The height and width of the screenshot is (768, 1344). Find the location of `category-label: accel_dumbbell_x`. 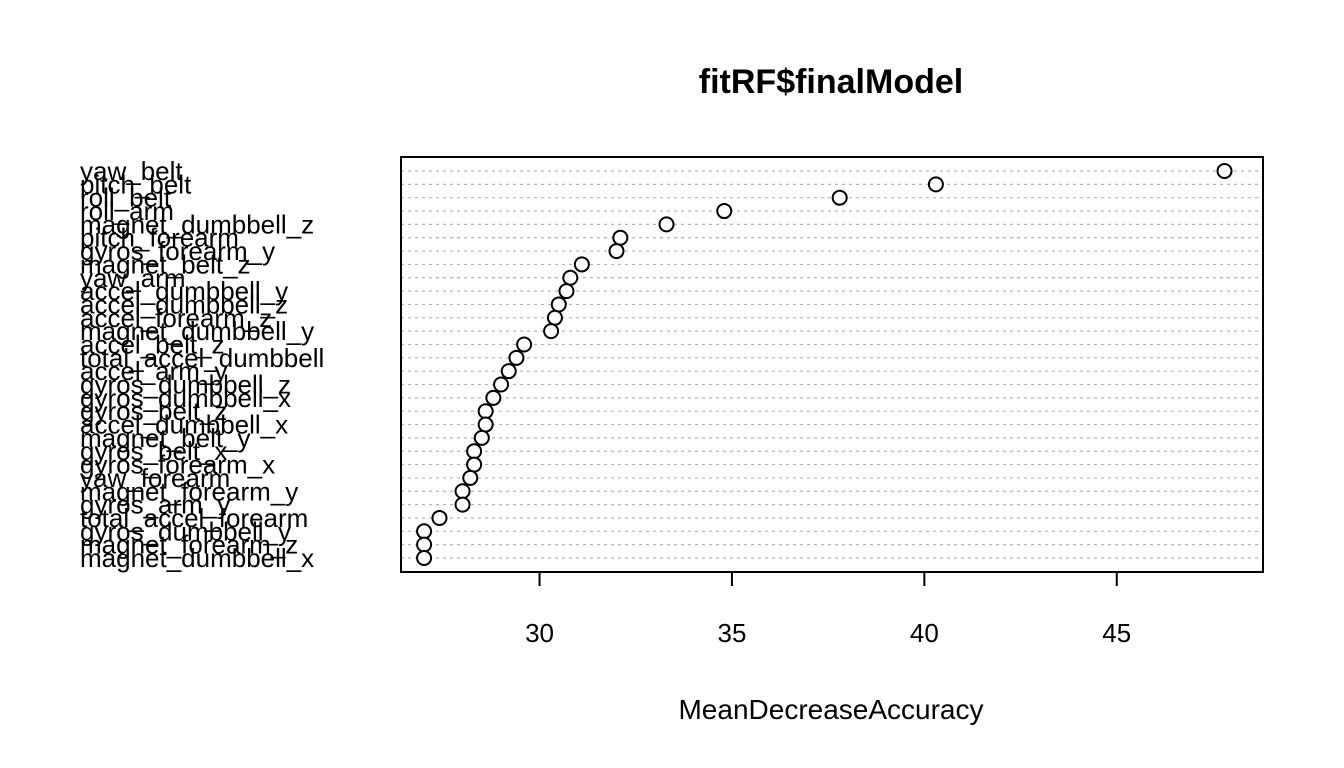

category-label: accel_dumbbell_x is located at coordinates (184, 425).